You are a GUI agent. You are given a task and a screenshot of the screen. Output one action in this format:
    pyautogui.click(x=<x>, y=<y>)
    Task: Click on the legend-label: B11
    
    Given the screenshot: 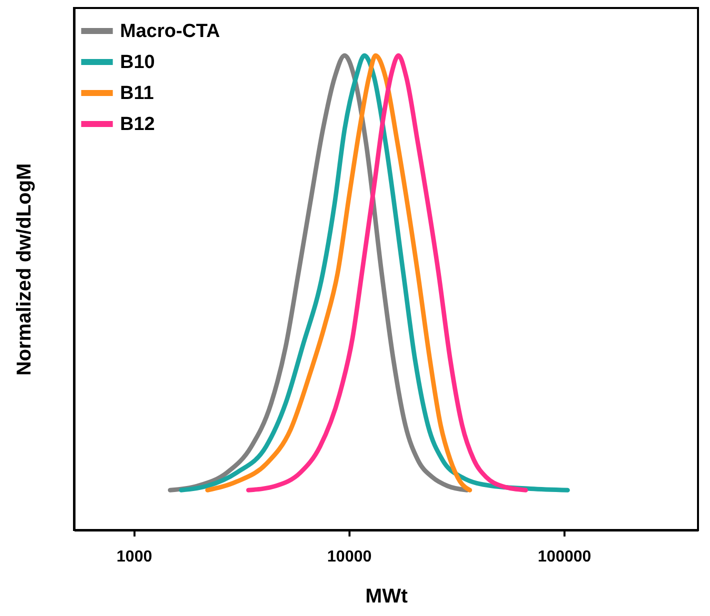 What is the action you would take?
    pyautogui.click(x=137, y=93)
    